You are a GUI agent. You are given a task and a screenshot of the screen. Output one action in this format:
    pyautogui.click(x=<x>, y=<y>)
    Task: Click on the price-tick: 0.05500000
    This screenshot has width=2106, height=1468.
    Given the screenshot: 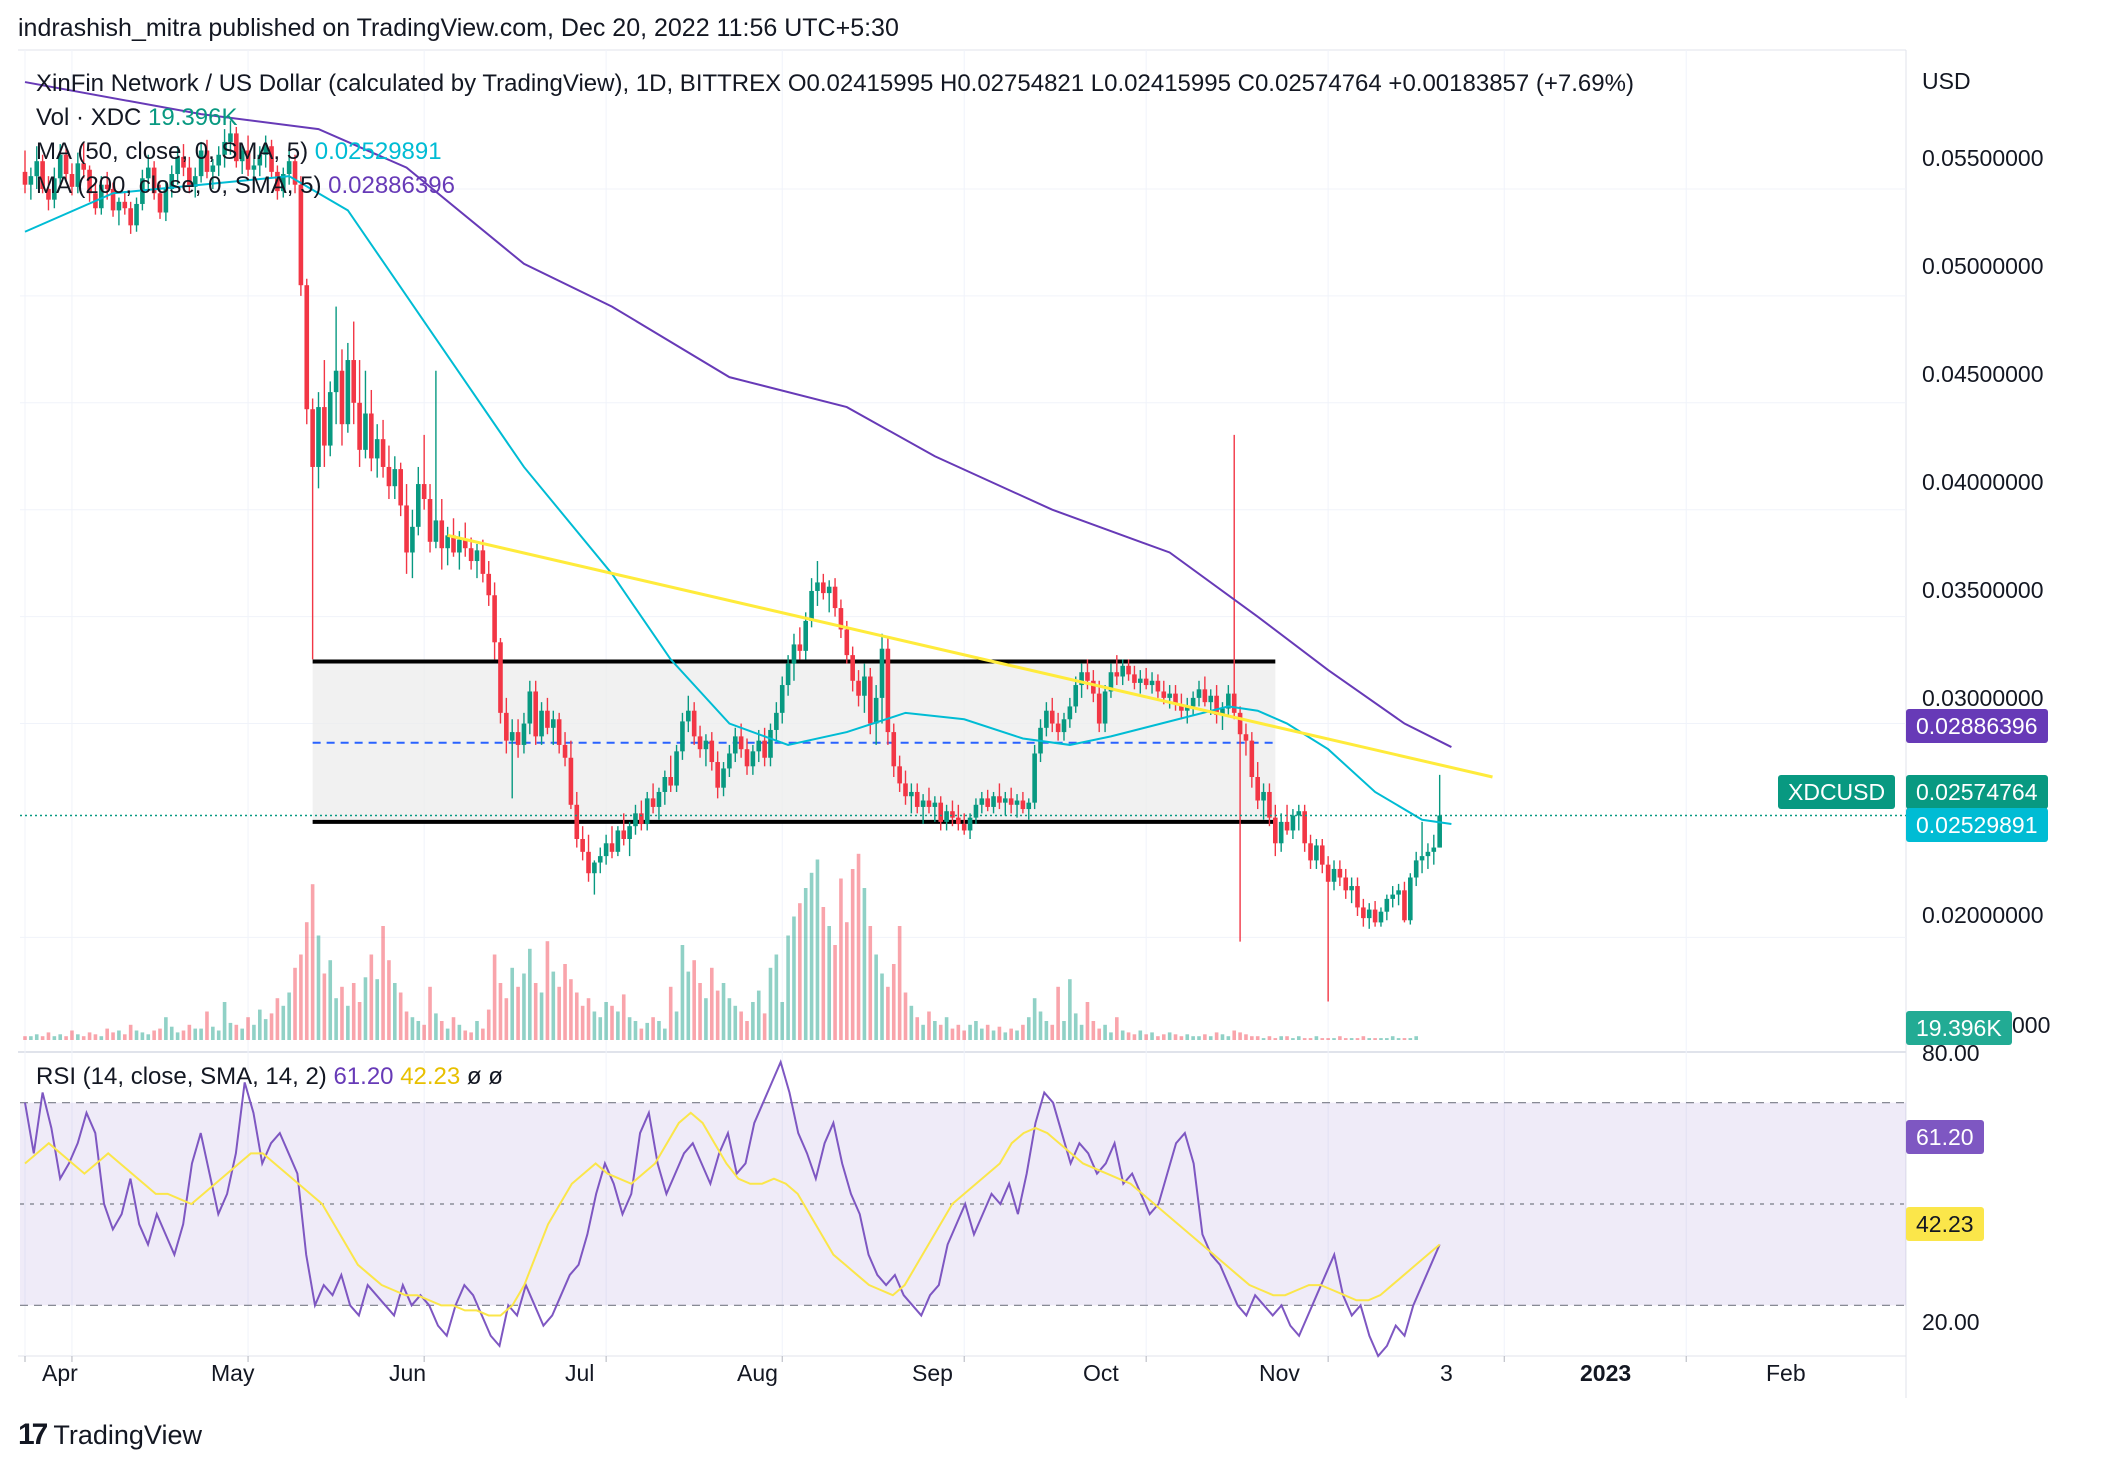 What is the action you would take?
    pyautogui.click(x=1983, y=158)
    